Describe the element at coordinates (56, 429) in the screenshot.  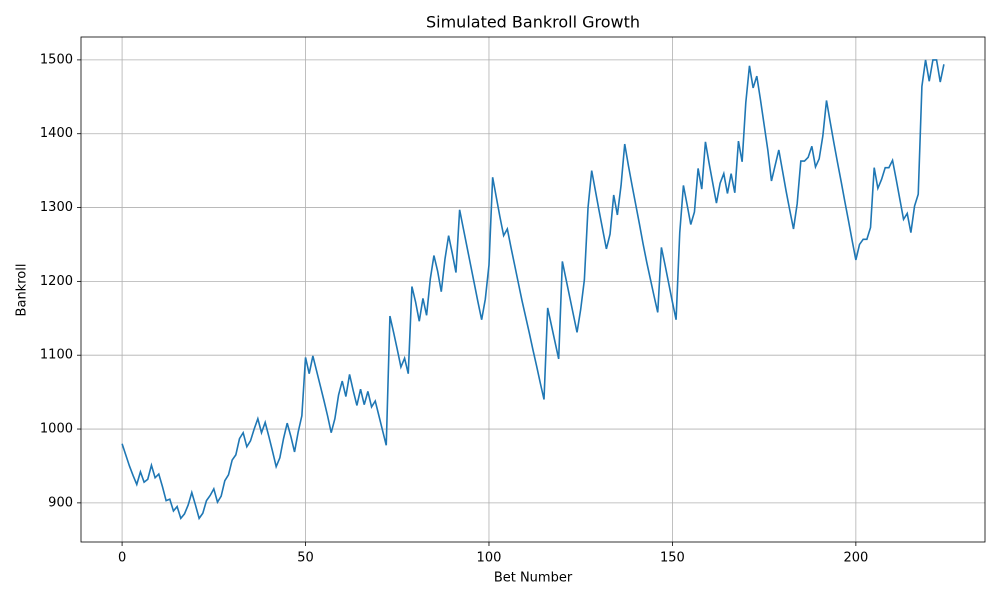
I see `y-tick-label: 1000` at that location.